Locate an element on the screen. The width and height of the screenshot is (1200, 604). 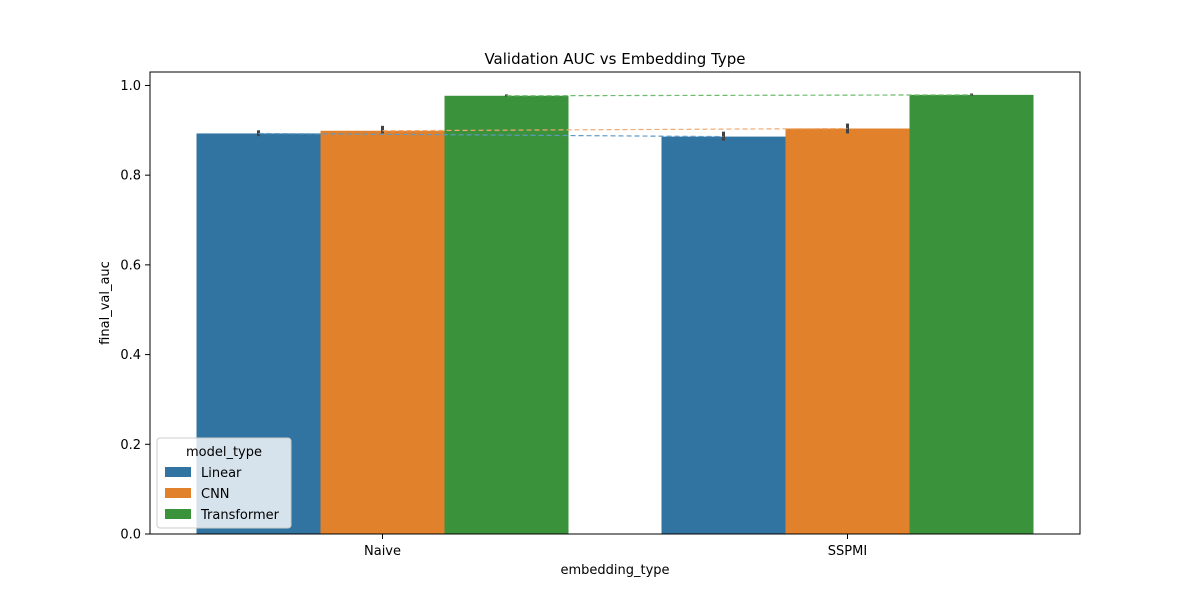
bar-cnn-naive is located at coordinates (382, 332).